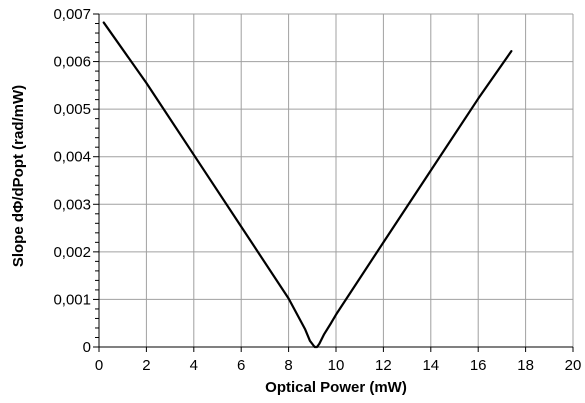 Image resolution: width=585 pixels, height=403 pixels. What do you see at coordinates (99, 365) in the screenshot?
I see `x-tick-label: 0` at bounding box center [99, 365].